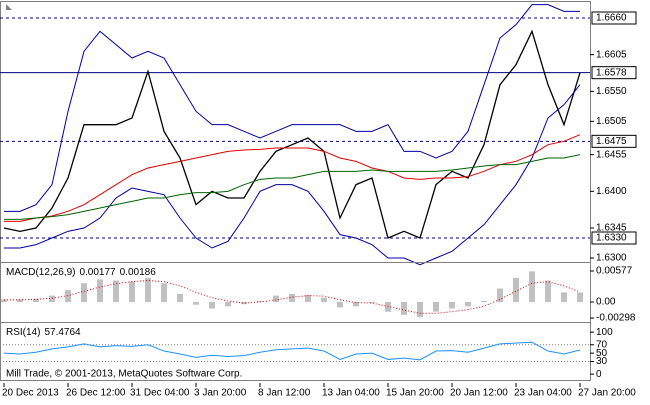  Describe the element at coordinates (611, 228) in the screenshot. I see `y-tick-label: 1.6345` at that location.